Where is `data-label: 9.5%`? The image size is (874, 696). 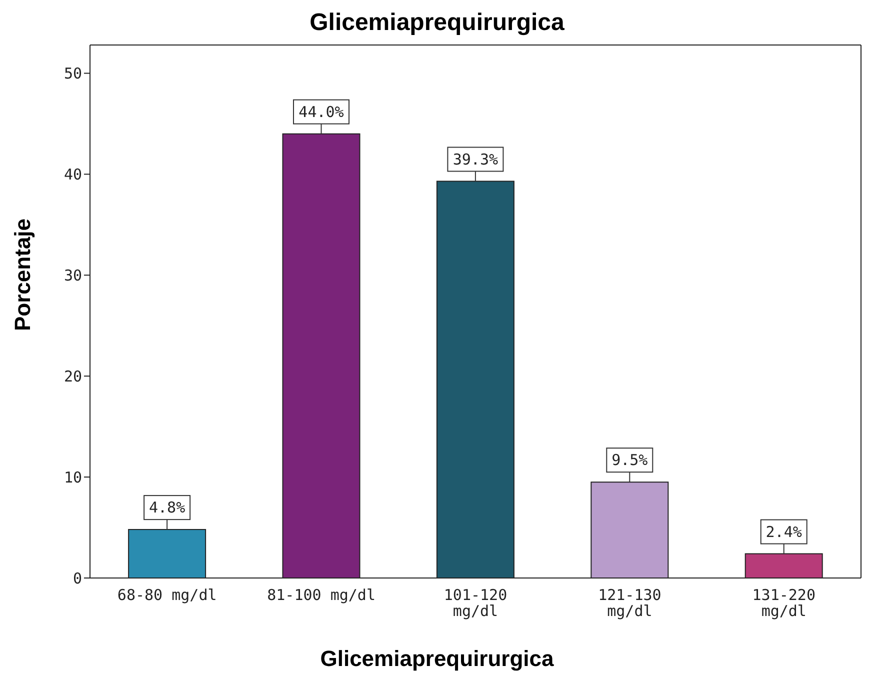 data-label: 9.5% is located at coordinates (630, 460).